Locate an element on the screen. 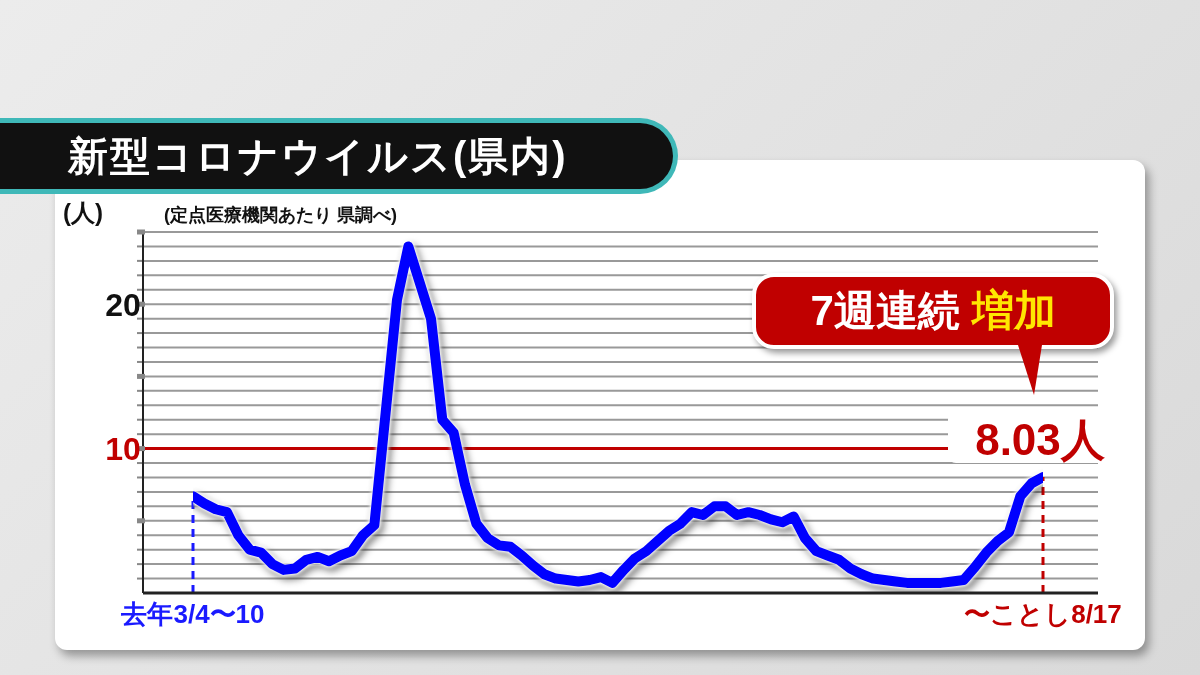 This screenshot has height=675, width=1200. text: (定点医療機関あたり 県調べ) is located at coordinates (280, 215).